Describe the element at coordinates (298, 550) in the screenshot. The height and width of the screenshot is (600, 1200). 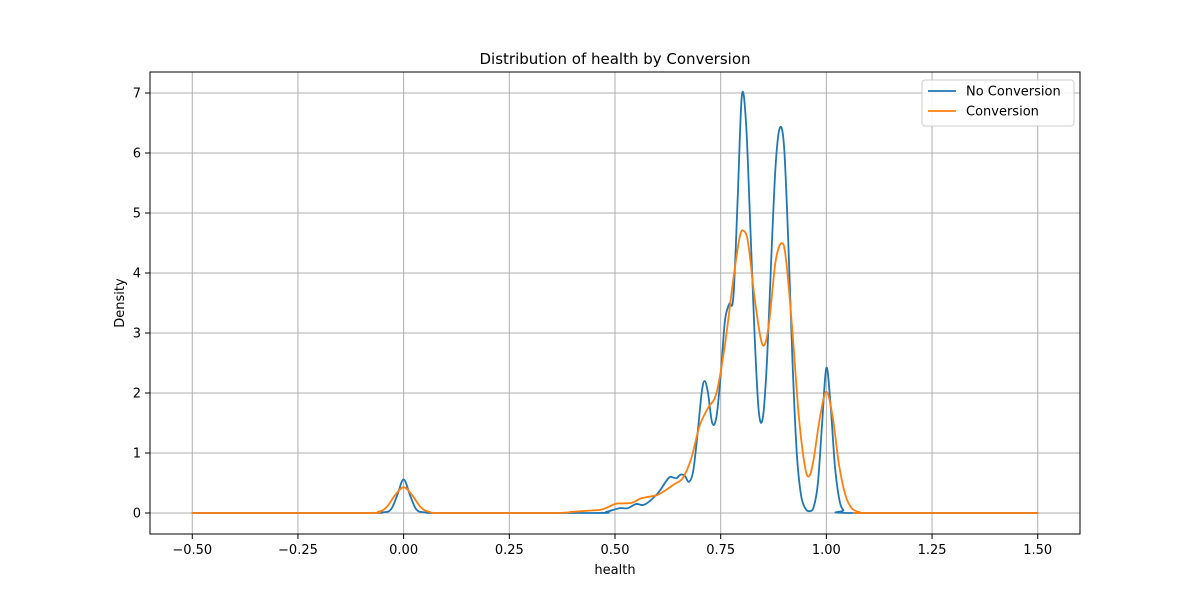
I see `x-tick-label: −0.25` at that location.